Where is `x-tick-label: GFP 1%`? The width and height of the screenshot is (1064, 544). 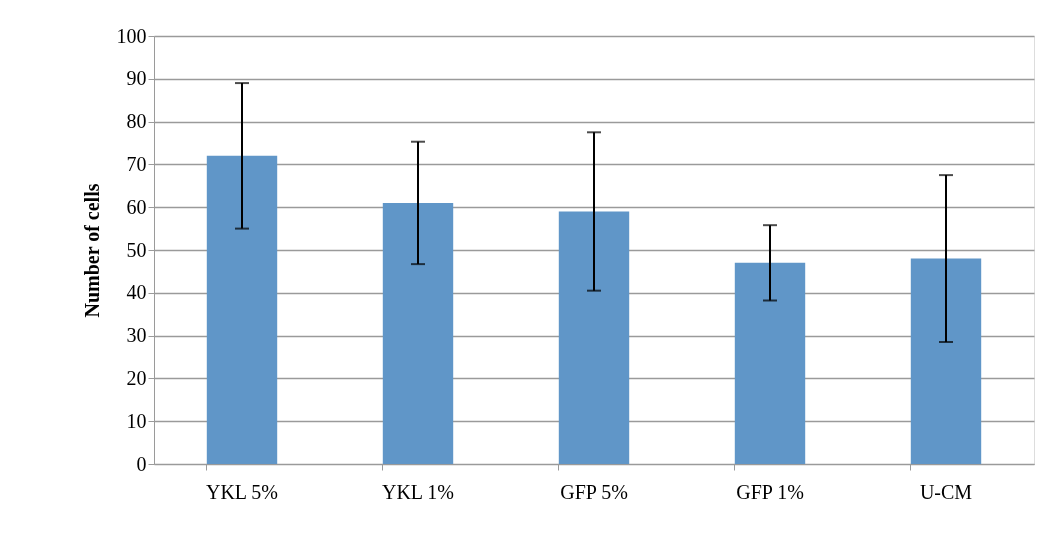 x-tick-label: GFP 1% is located at coordinates (770, 491).